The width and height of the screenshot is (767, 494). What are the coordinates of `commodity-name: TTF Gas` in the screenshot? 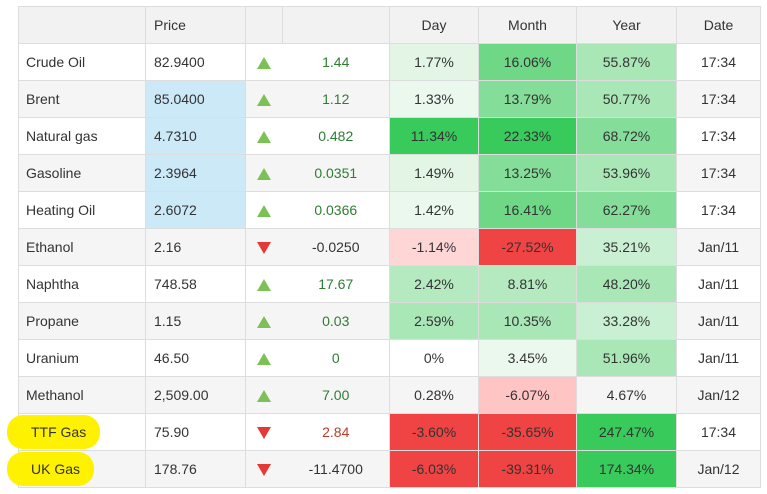 It's located at (76, 432).